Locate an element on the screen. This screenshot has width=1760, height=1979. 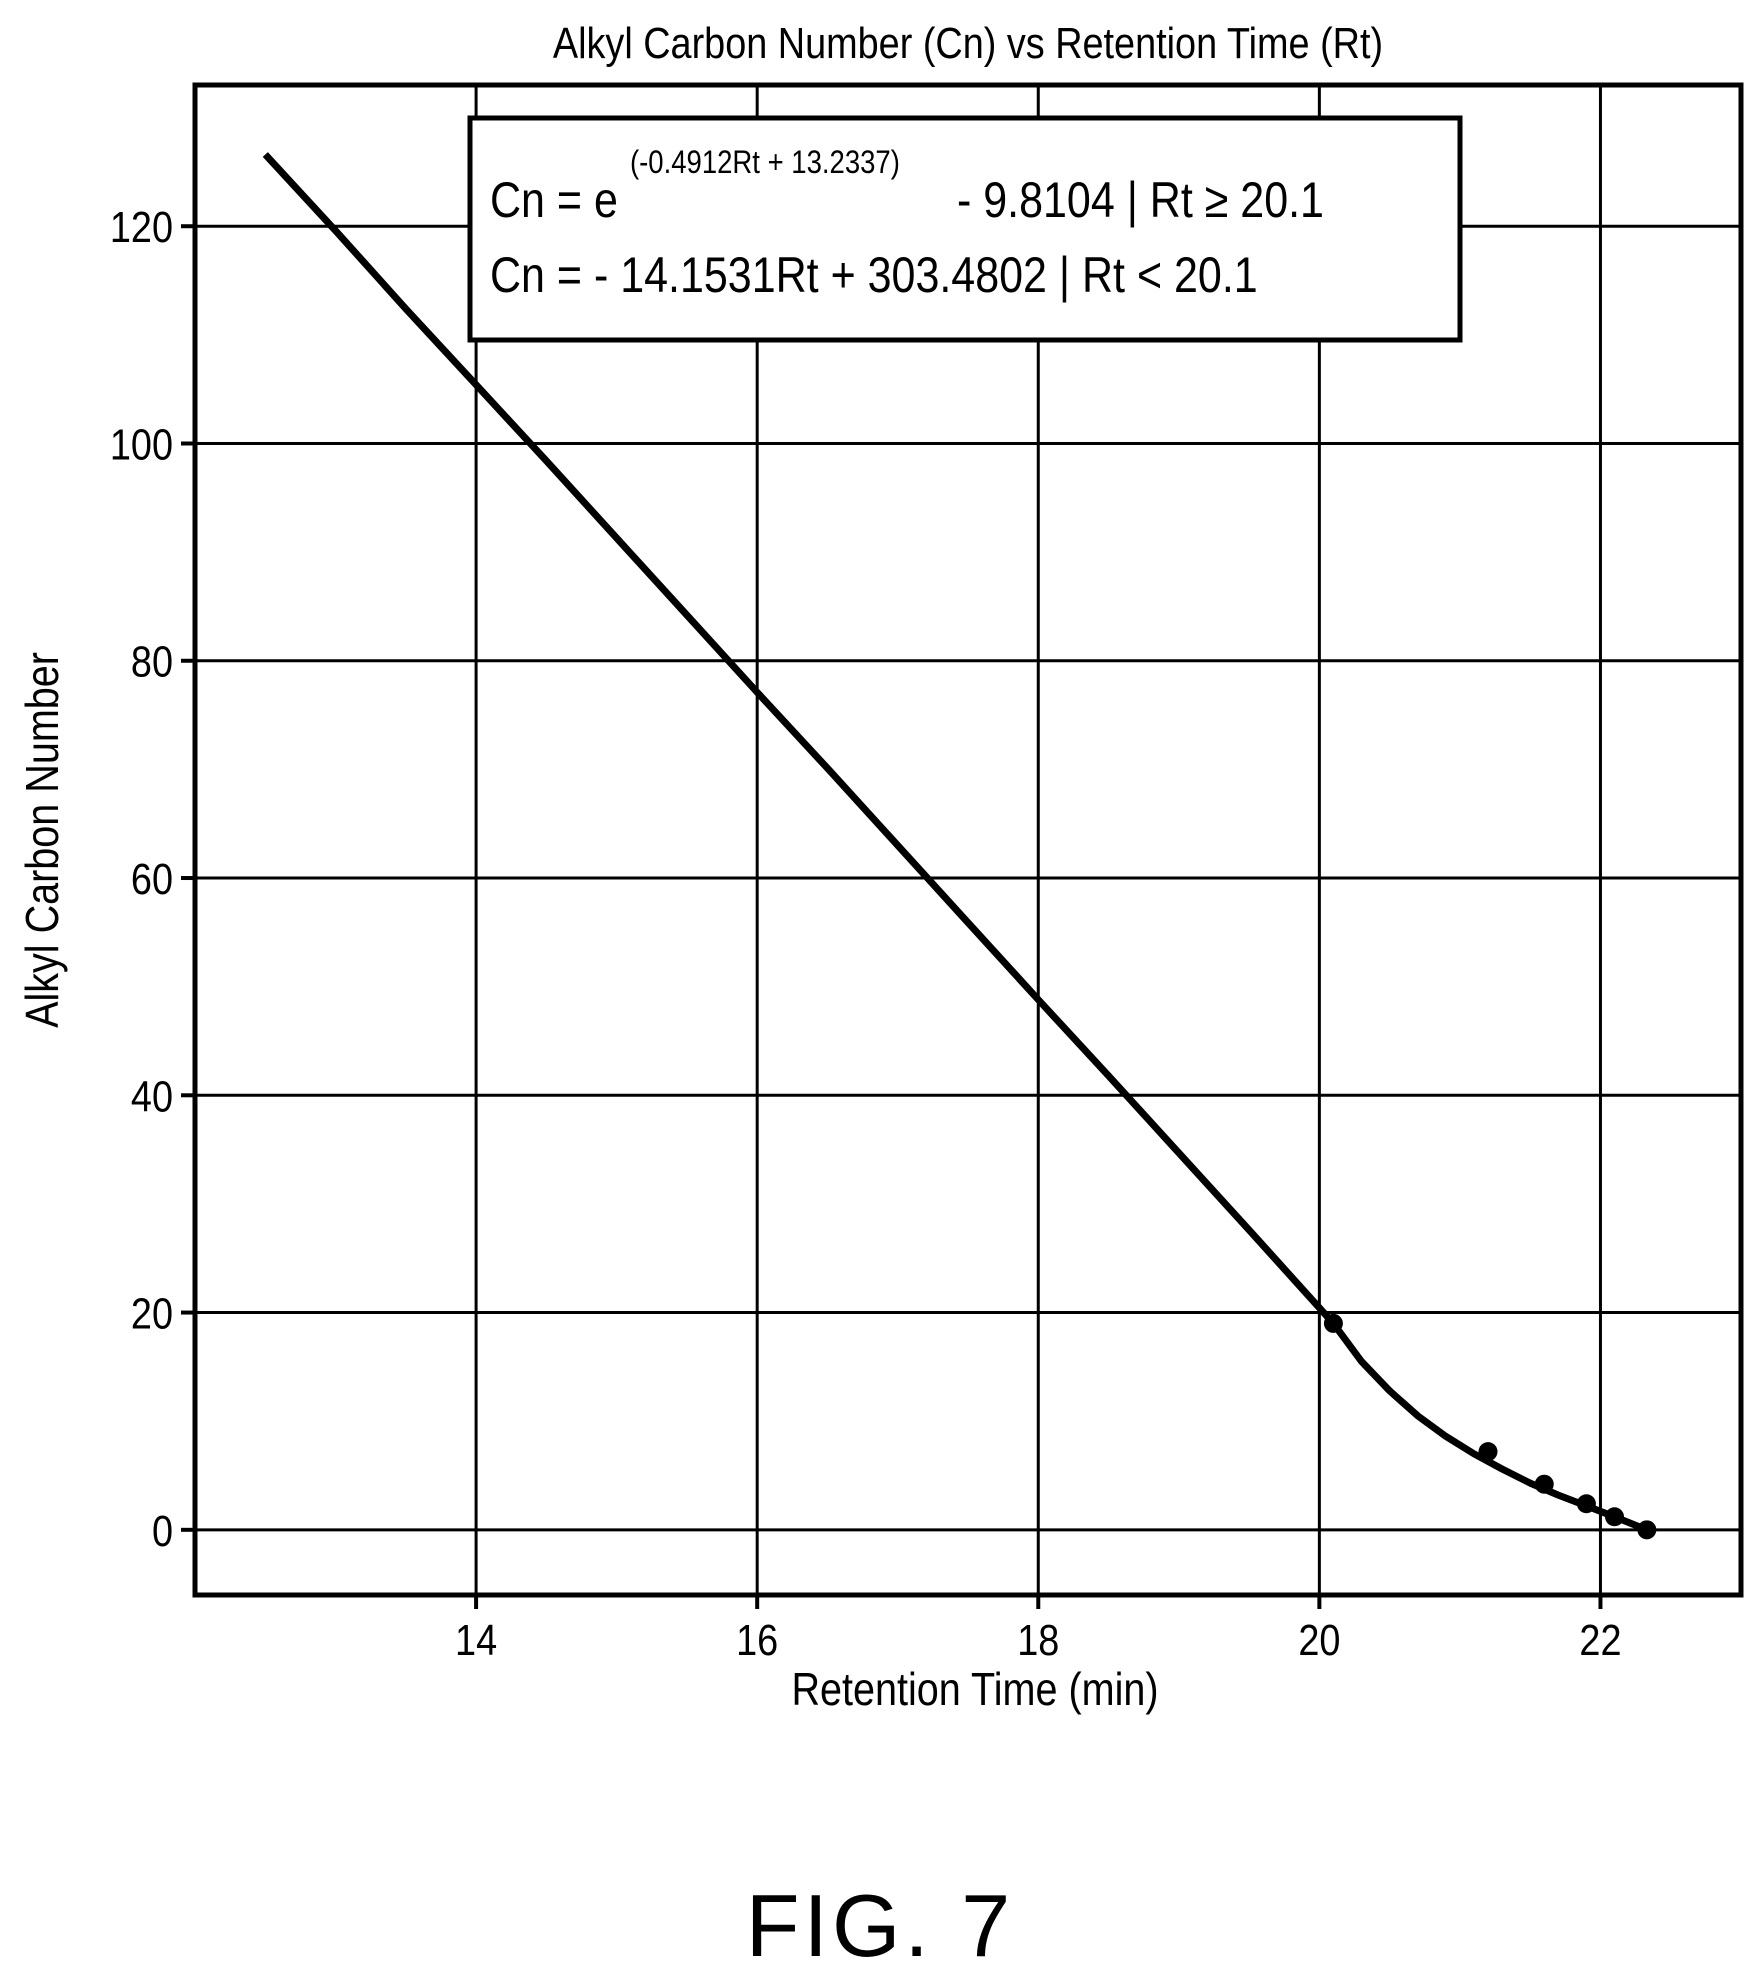
figure-label: FIG. 7 is located at coordinates (880, 1925).